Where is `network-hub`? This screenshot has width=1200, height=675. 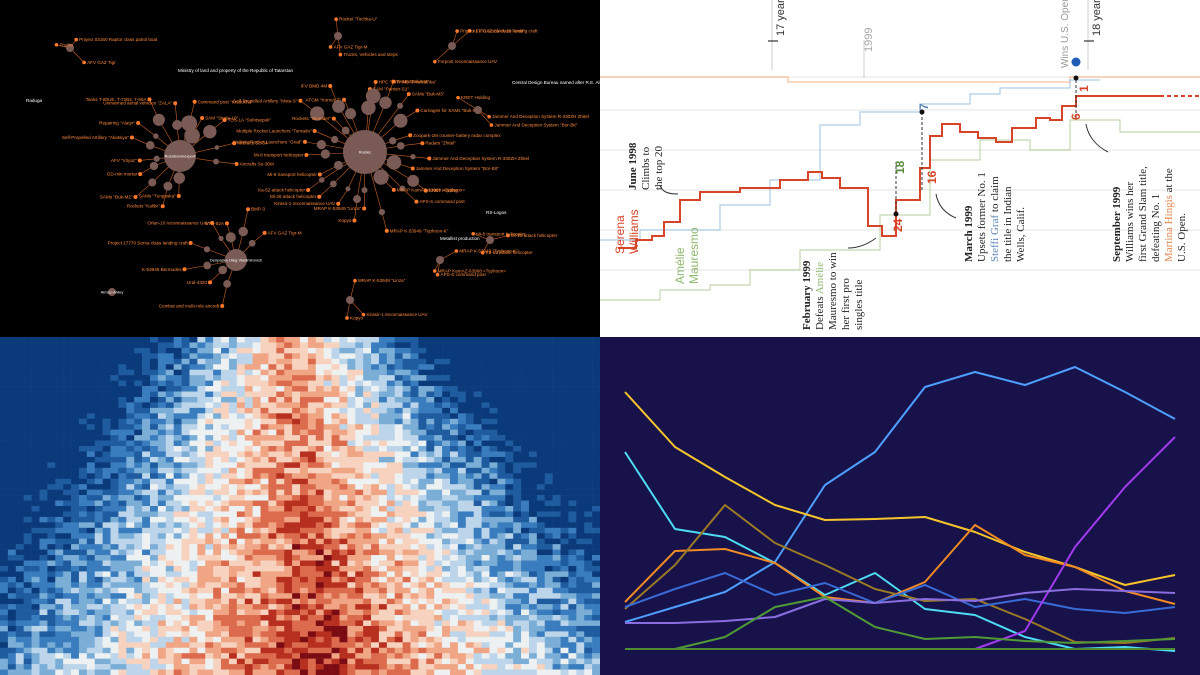 network-hub is located at coordinates (365, 152).